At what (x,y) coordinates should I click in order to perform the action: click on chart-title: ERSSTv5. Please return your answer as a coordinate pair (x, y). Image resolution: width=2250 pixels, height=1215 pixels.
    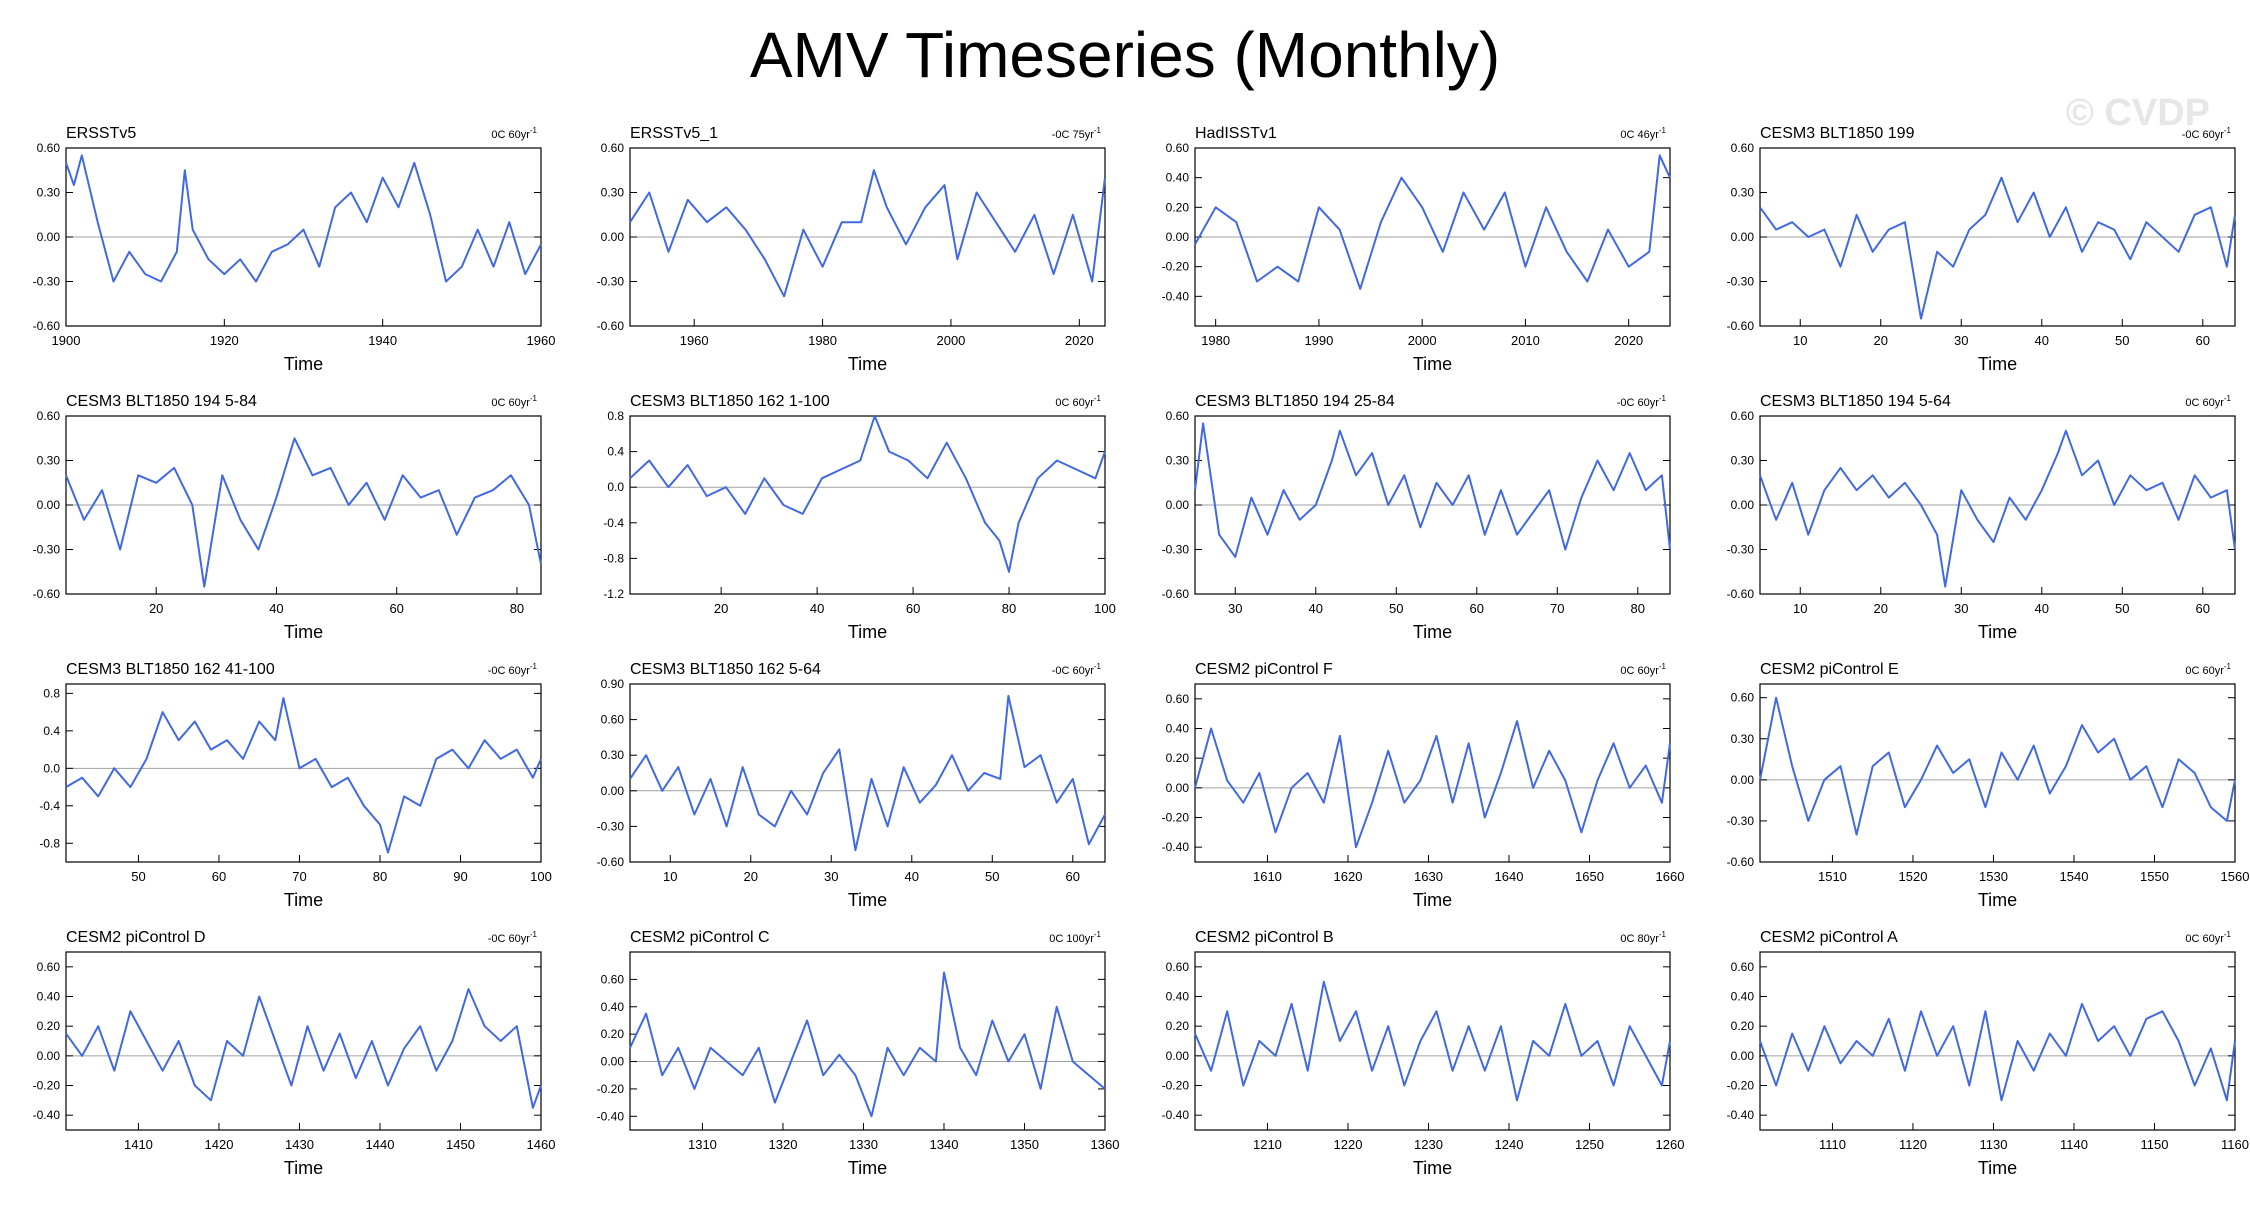
    Looking at the image, I should click on (101, 133).